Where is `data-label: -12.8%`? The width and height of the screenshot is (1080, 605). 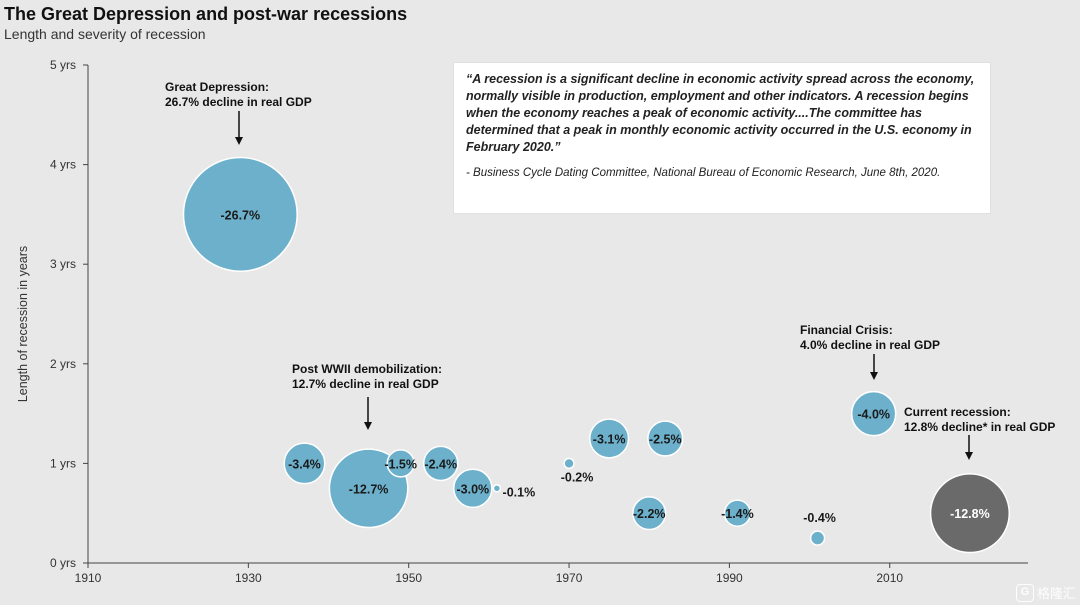
data-label: -12.8% is located at coordinates (970, 514).